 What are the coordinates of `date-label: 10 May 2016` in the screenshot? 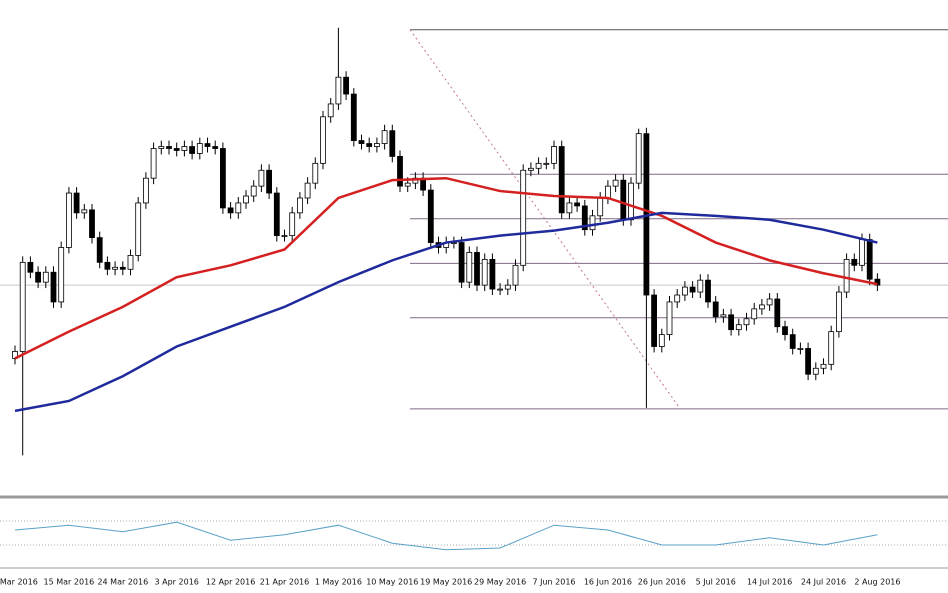 It's located at (392, 582).